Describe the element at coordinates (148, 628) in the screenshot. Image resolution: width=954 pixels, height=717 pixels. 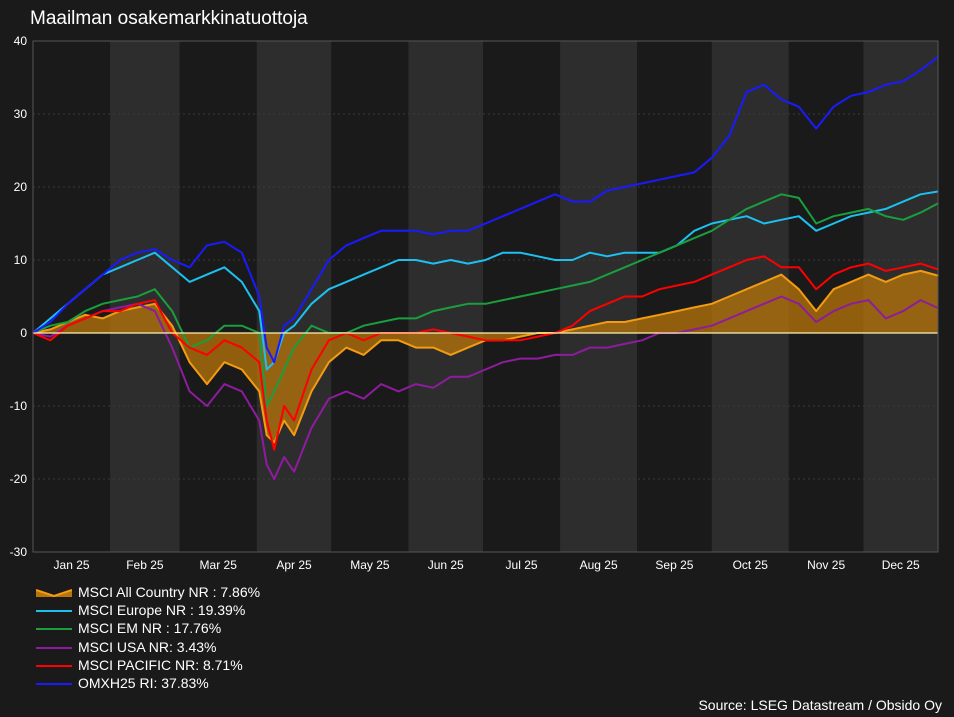
I see `legend-item: MSCI EM NR : 17.76%` at that location.